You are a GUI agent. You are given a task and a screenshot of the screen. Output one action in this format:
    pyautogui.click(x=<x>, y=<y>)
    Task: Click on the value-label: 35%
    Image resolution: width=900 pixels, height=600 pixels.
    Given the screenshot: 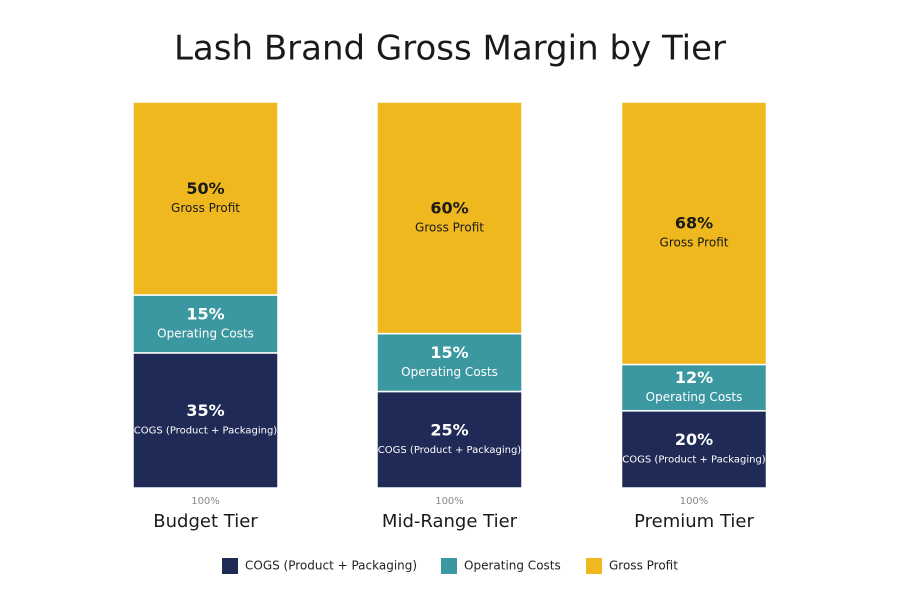 What is the action you would take?
    pyautogui.click(x=205, y=410)
    